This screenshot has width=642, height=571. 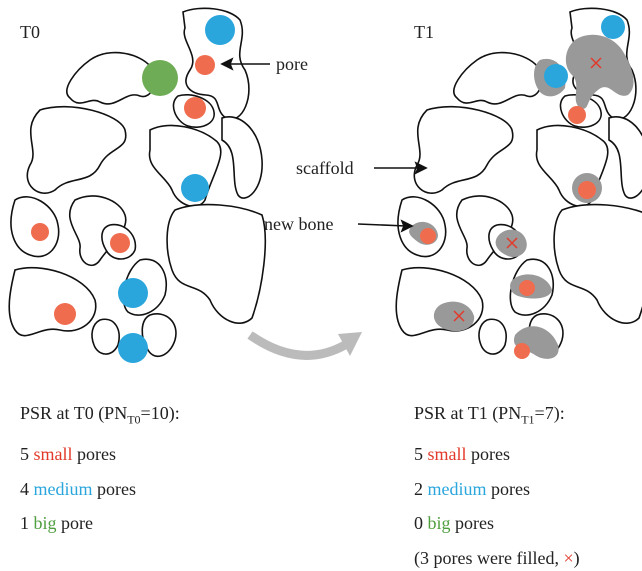 What do you see at coordinates (74, 413) in the screenshot?
I see `text: PSR at T0 (PN` at bounding box center [74, 413].